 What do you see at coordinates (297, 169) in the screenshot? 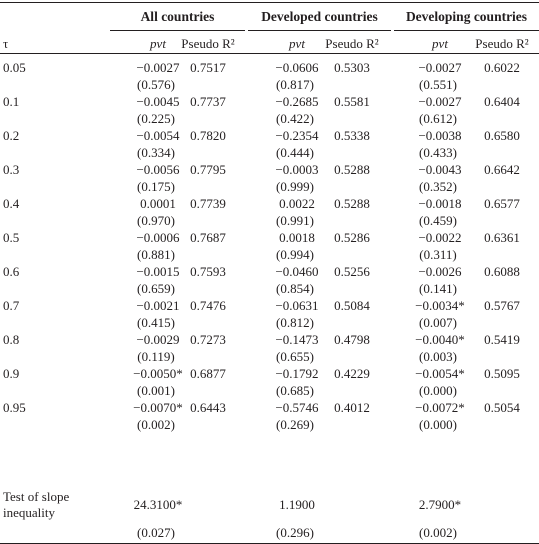
I see `coefficient-value: −0.0003` at bounding box center [297, 169].